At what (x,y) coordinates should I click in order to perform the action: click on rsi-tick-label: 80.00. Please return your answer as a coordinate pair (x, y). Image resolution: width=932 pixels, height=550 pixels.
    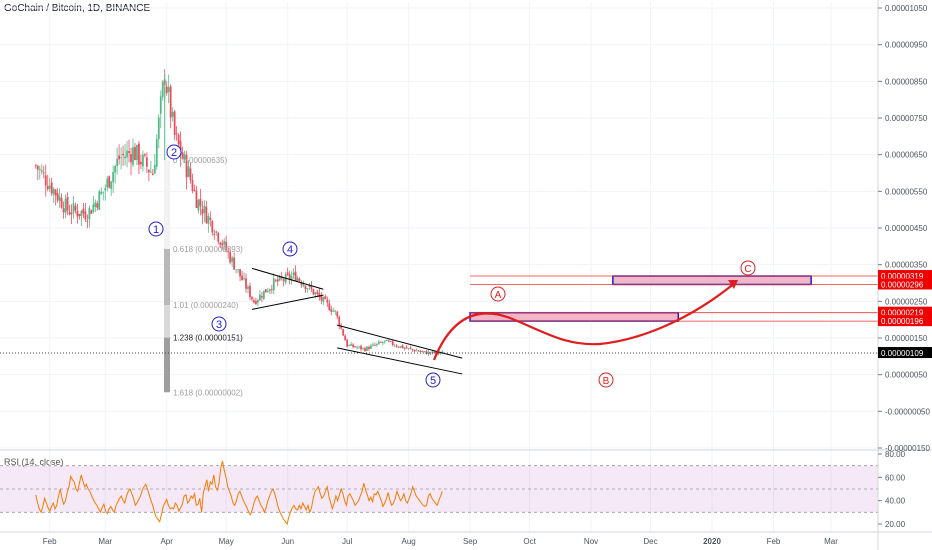
    Looking at the image, I should click on (895, 454).